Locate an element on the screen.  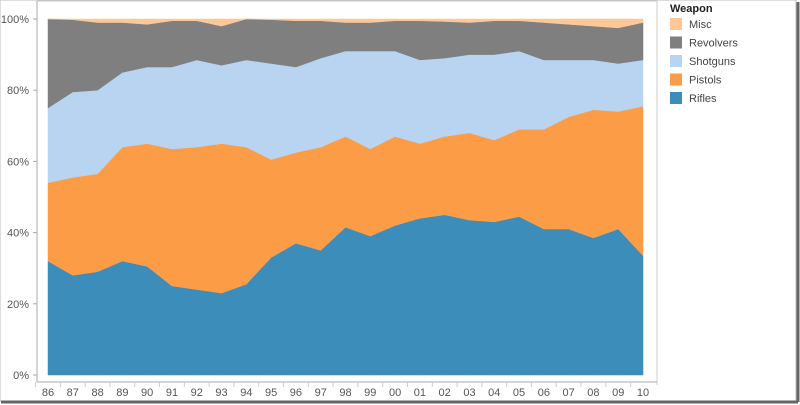
x-tick-label: 07 is located at coordinates (569, 393).